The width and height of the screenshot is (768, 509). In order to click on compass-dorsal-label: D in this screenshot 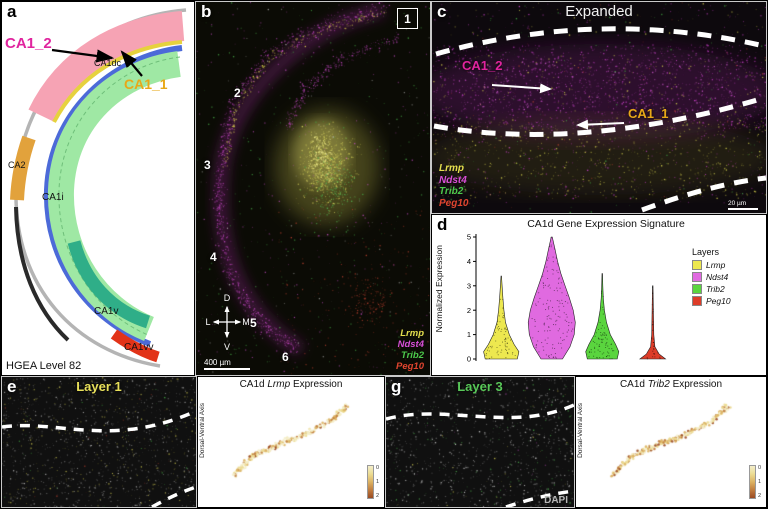, I will do `click(227, 298)`.